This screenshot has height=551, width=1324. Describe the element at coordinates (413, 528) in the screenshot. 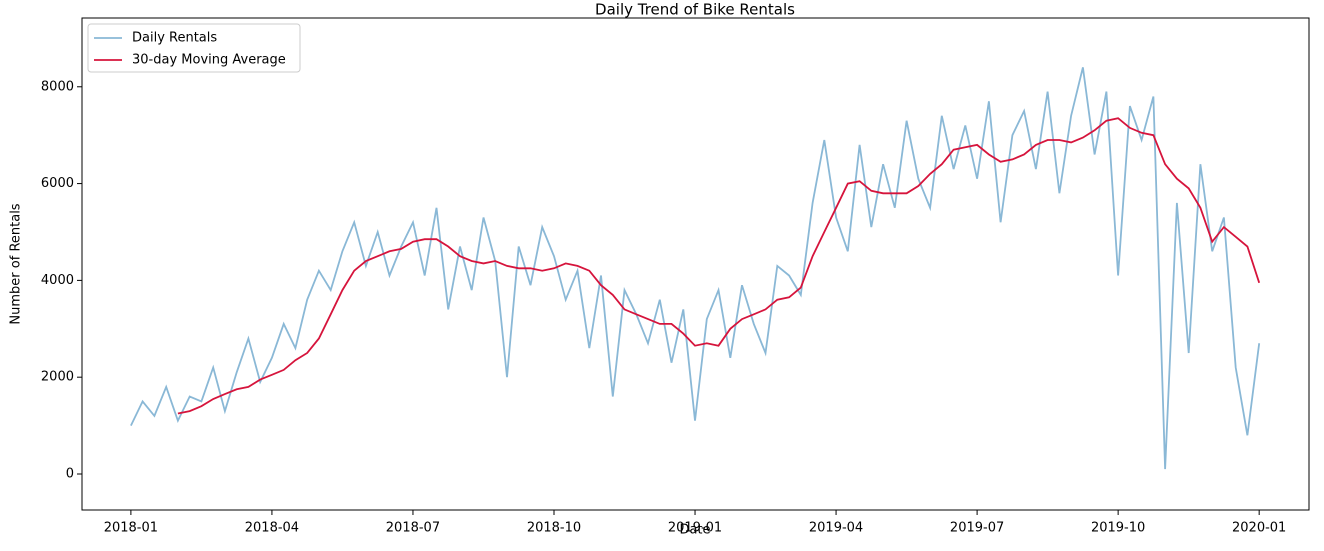

I see `x-tick-label: 2018-07` at that location.